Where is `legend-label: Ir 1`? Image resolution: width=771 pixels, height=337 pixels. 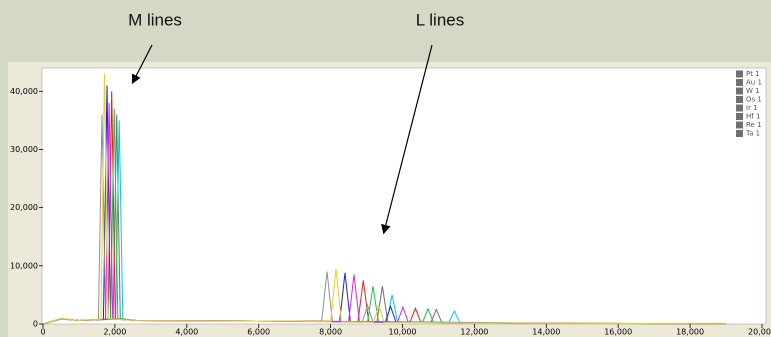 legend-label: Ir 1 is located at coordinates (752, 108).